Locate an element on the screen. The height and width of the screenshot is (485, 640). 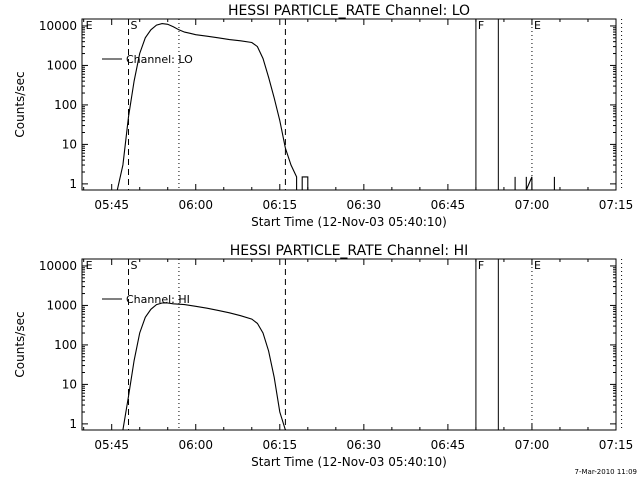
chart-title: HESSI PARTICLE_RATE Channel: LO is located at coordinates (349, 11).